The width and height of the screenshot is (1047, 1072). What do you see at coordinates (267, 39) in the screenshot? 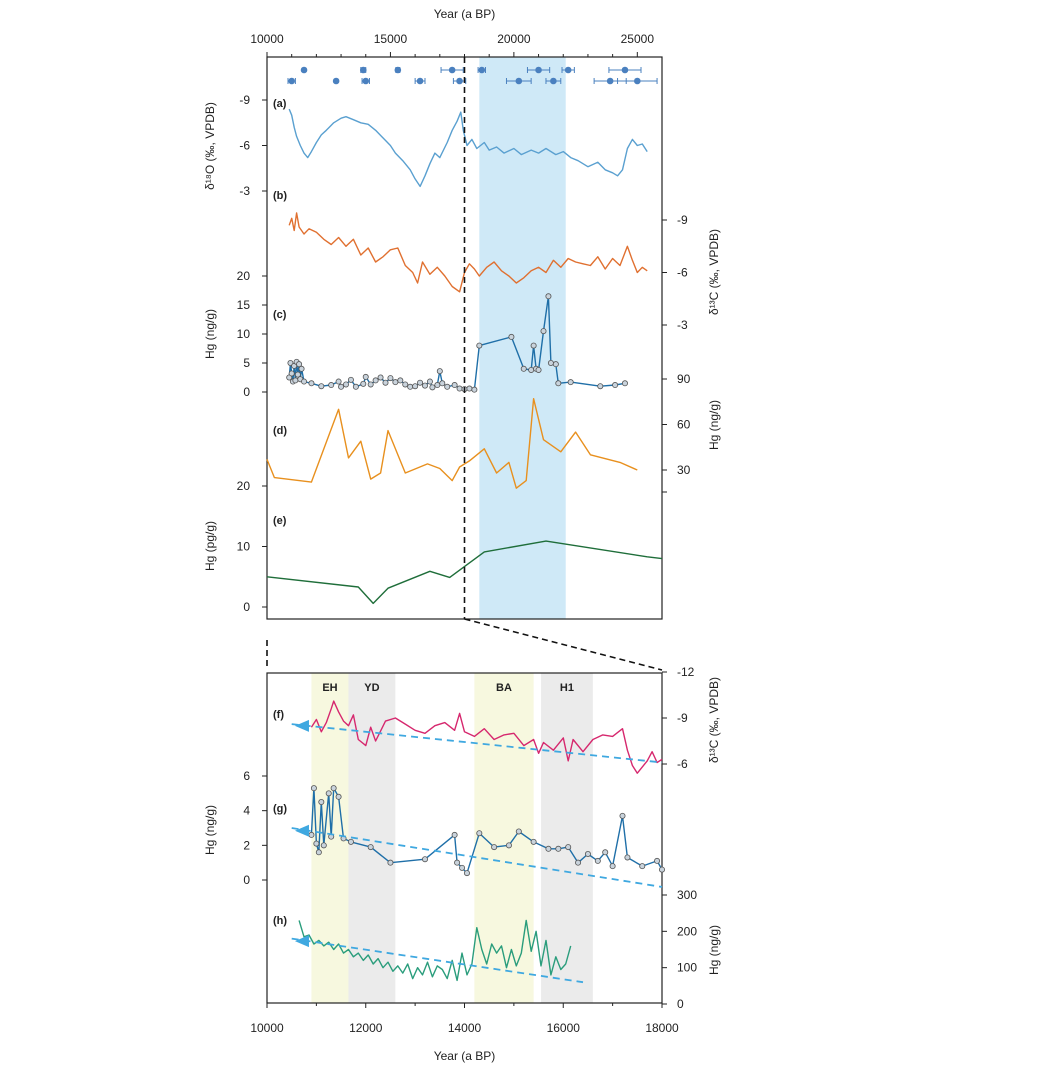
I see `top-x-tick-label: 10000` at bounding box center [267, 39].